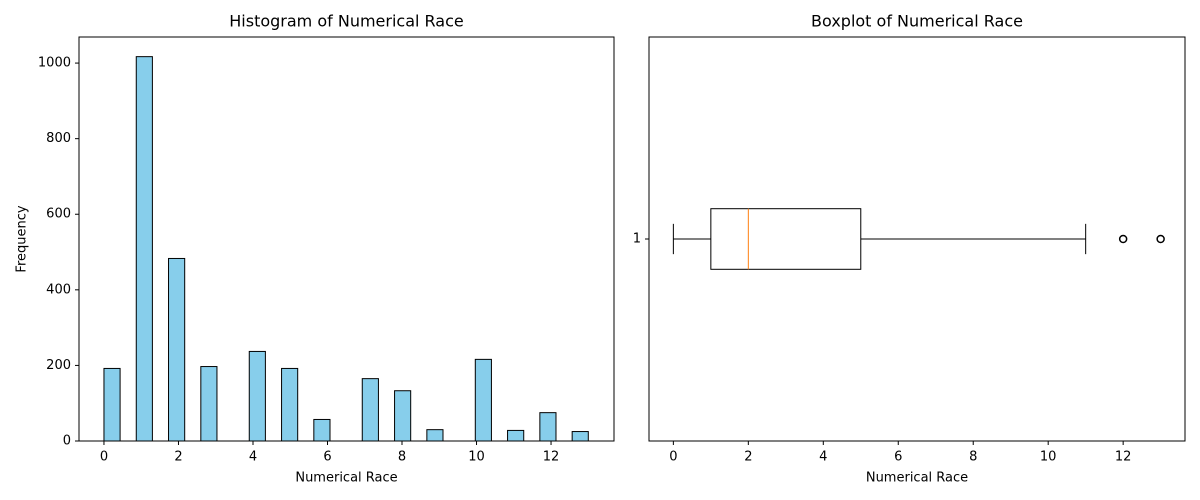 The height and width of the screenshot is (500, 1200). Describe the element at coordinates (346, 21) in the screenshot. I see `chart-title: Histogram of Numerical Race` at that location.